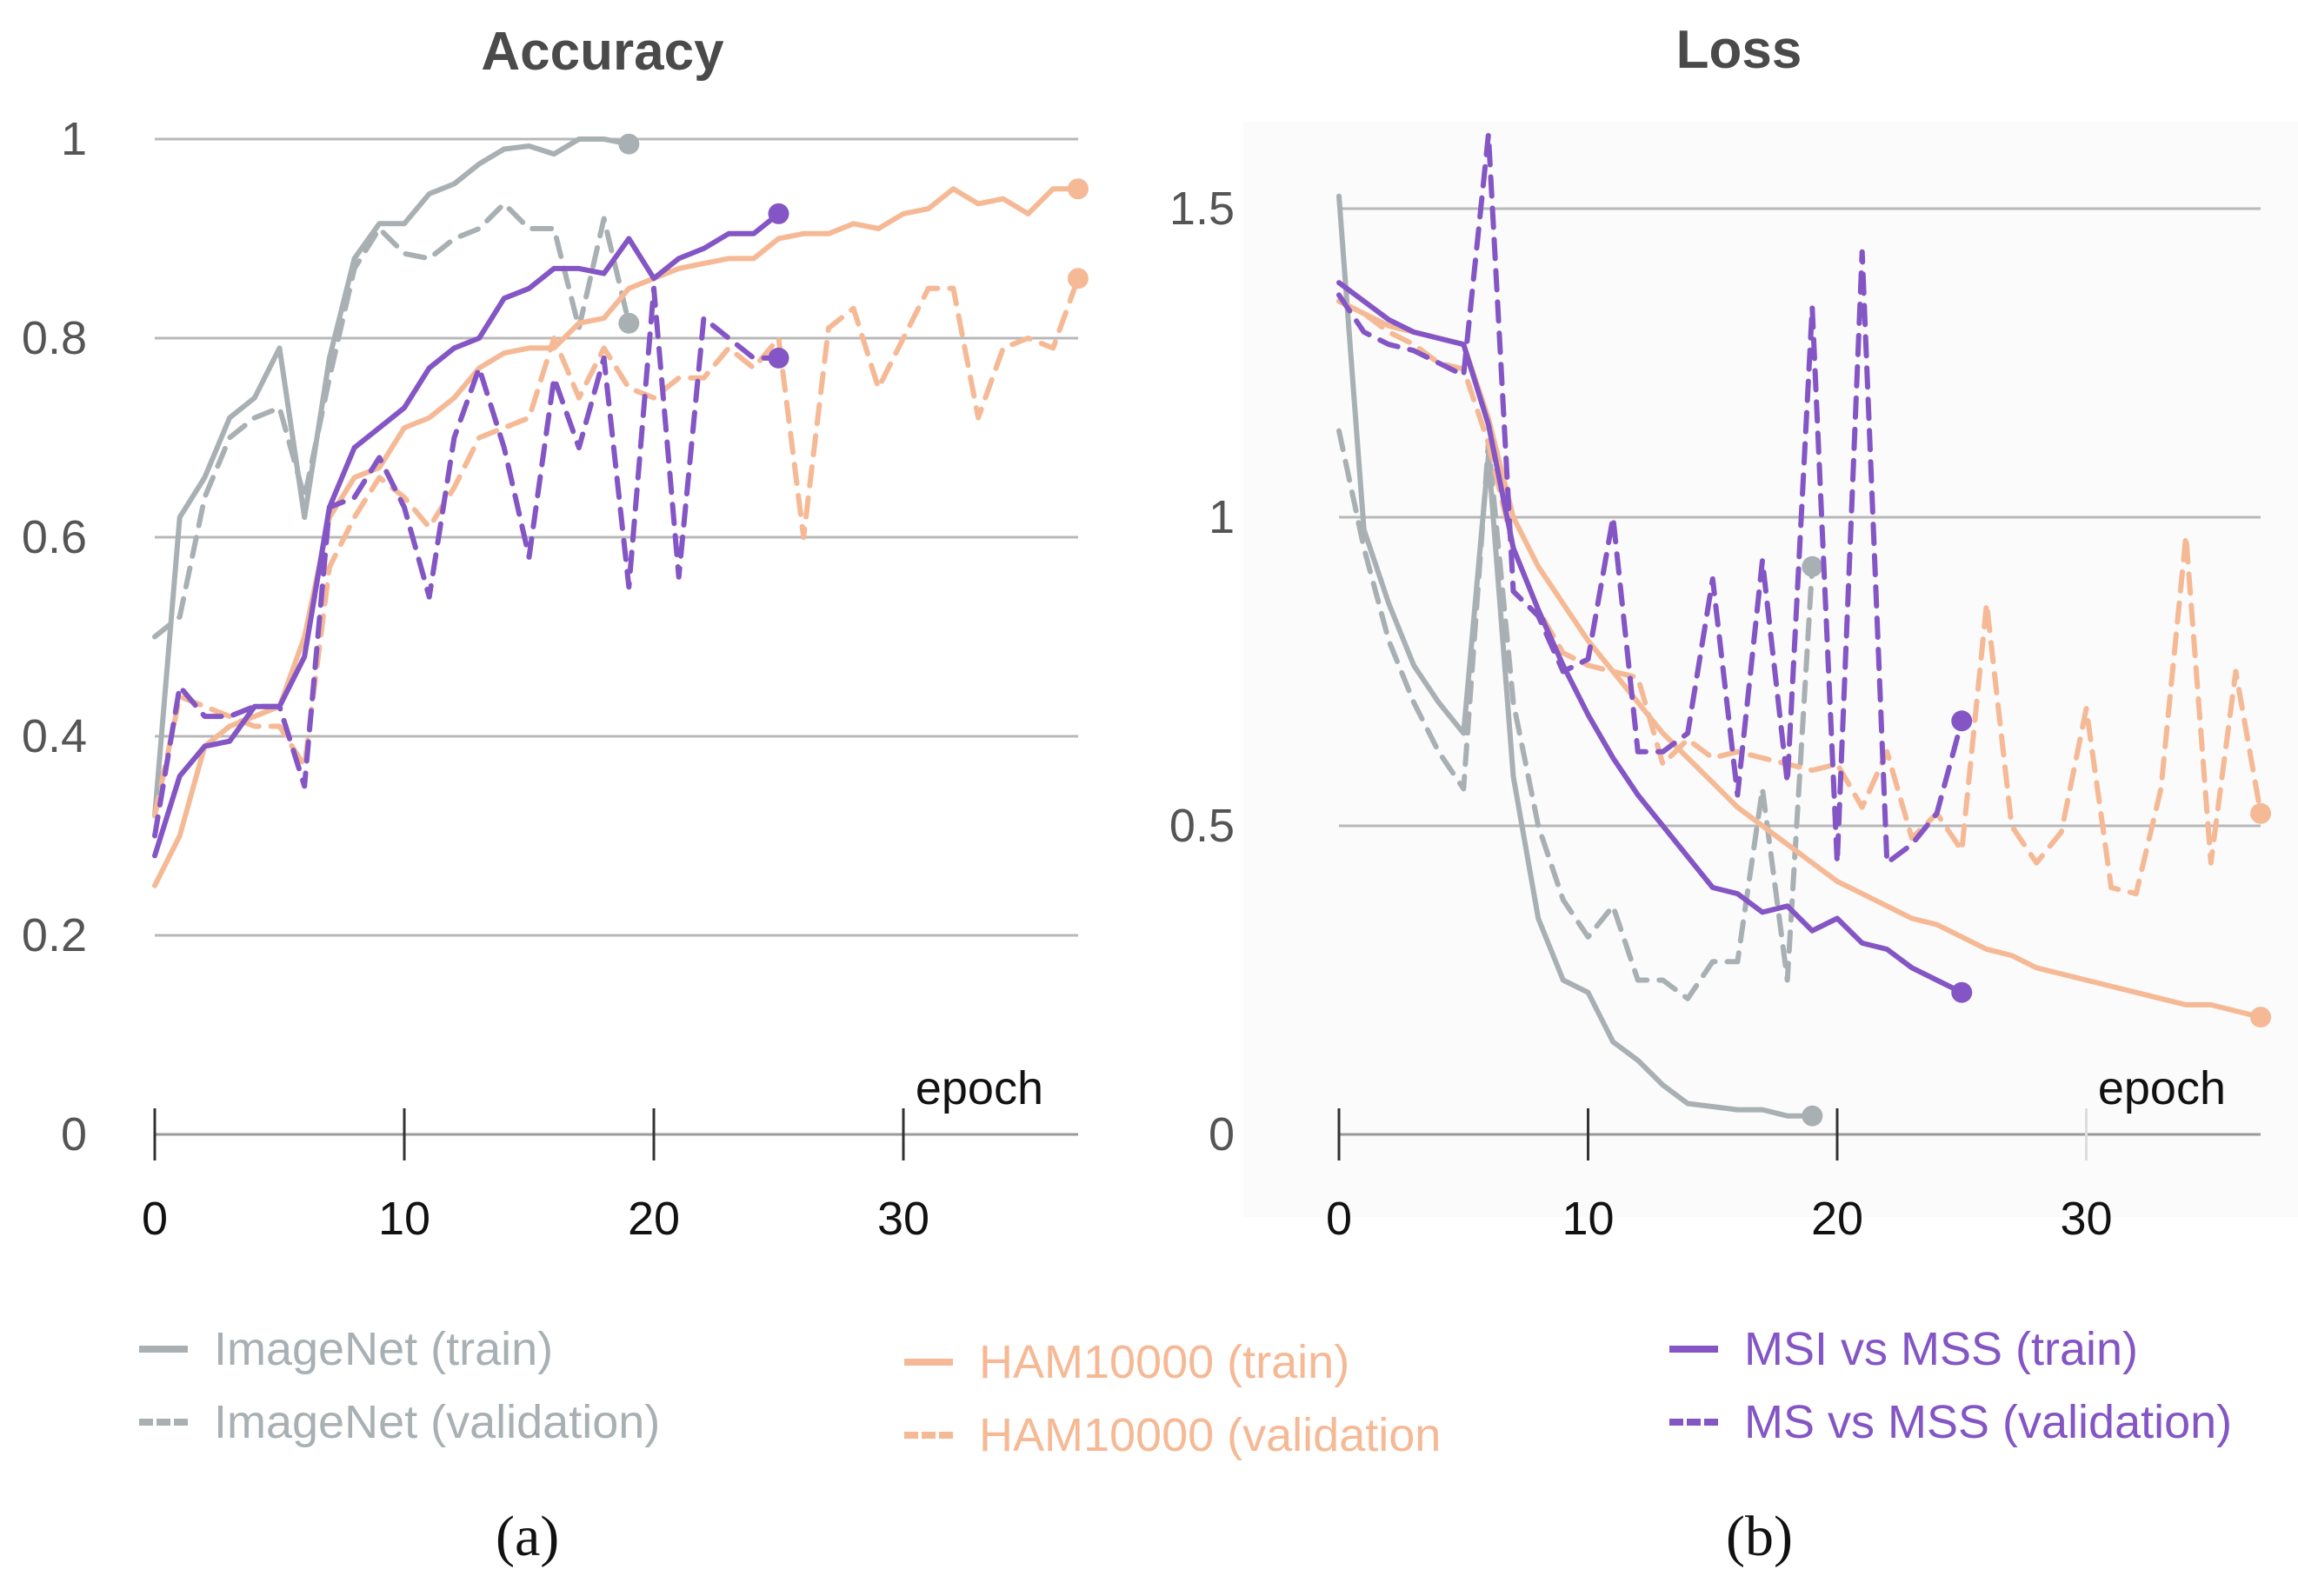 The image size is (2298, 1596). I want to click on y-tick-label: 0.4, so click(55, 736).